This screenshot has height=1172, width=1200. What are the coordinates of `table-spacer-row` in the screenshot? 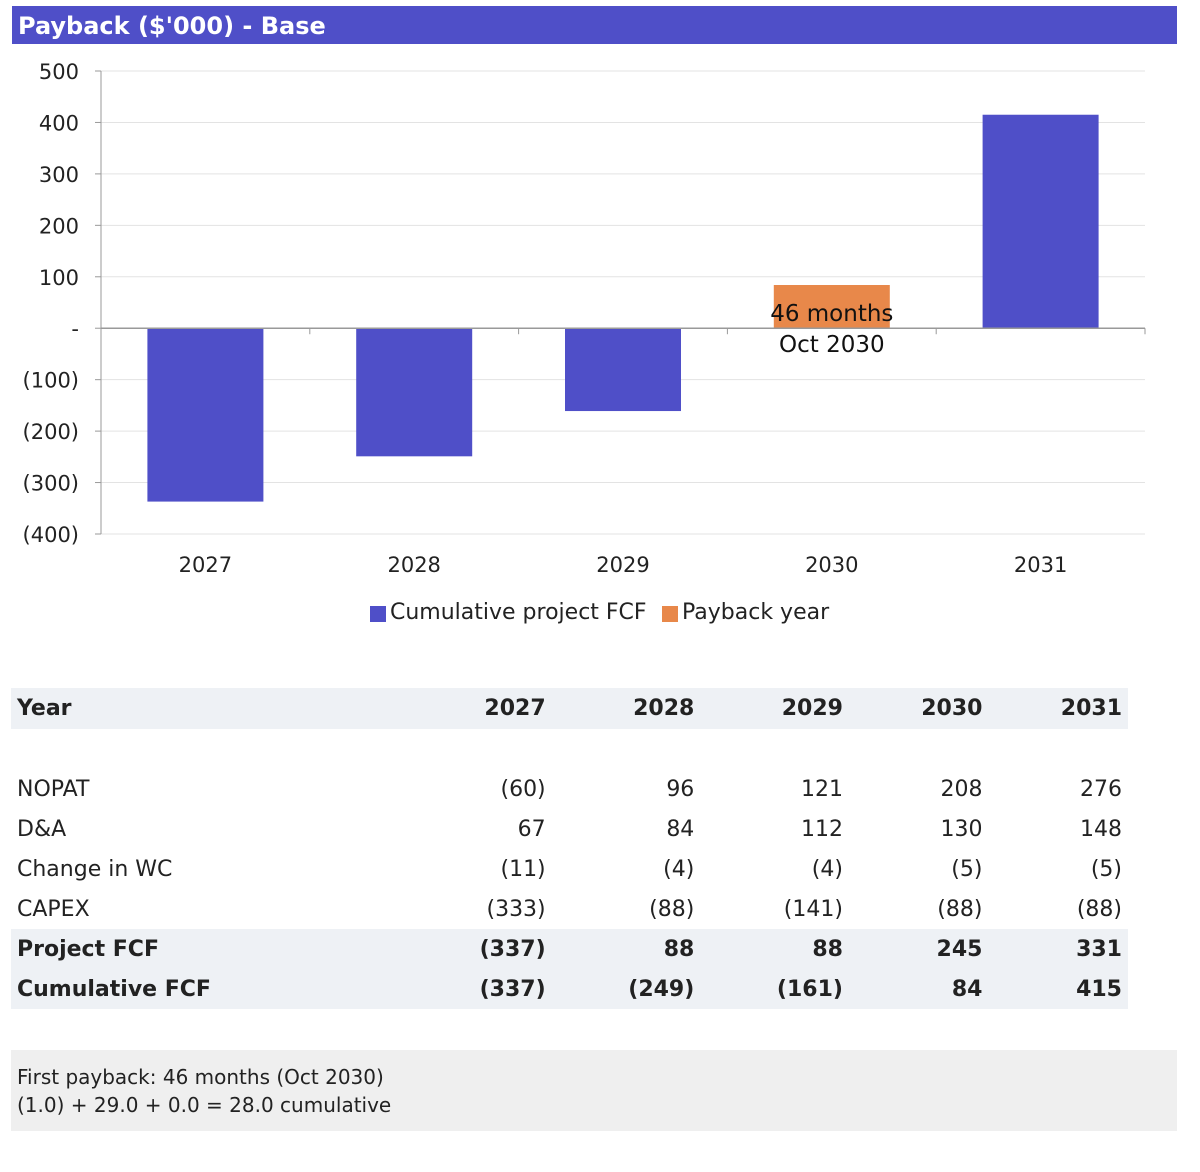 It's located at (569, 749).